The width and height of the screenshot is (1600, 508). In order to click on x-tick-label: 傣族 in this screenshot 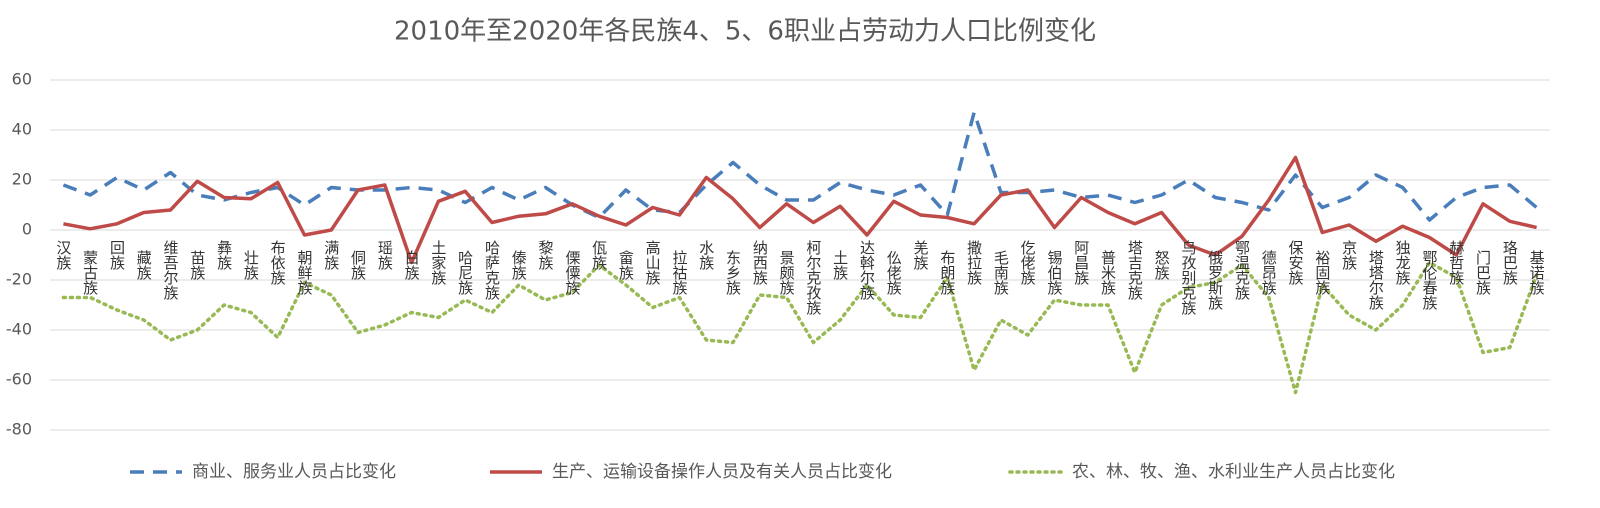, I will do `click(519, 265)`.